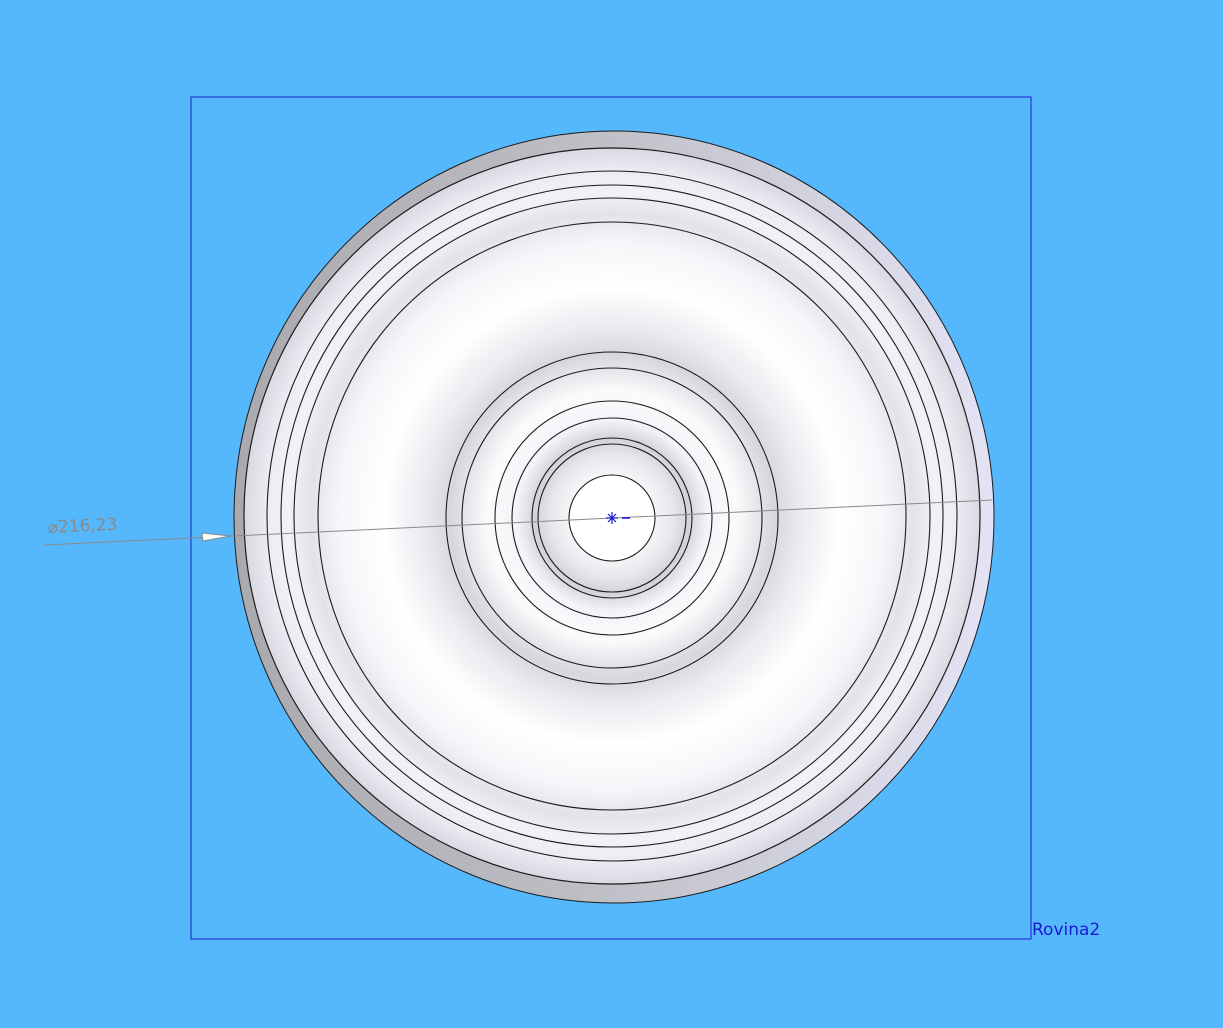 The width and height of the screenshot is (1223, 1028). Describe the element at coordinates (618, 518) in the screenshot. I see `origin-marker-icon` at that location.